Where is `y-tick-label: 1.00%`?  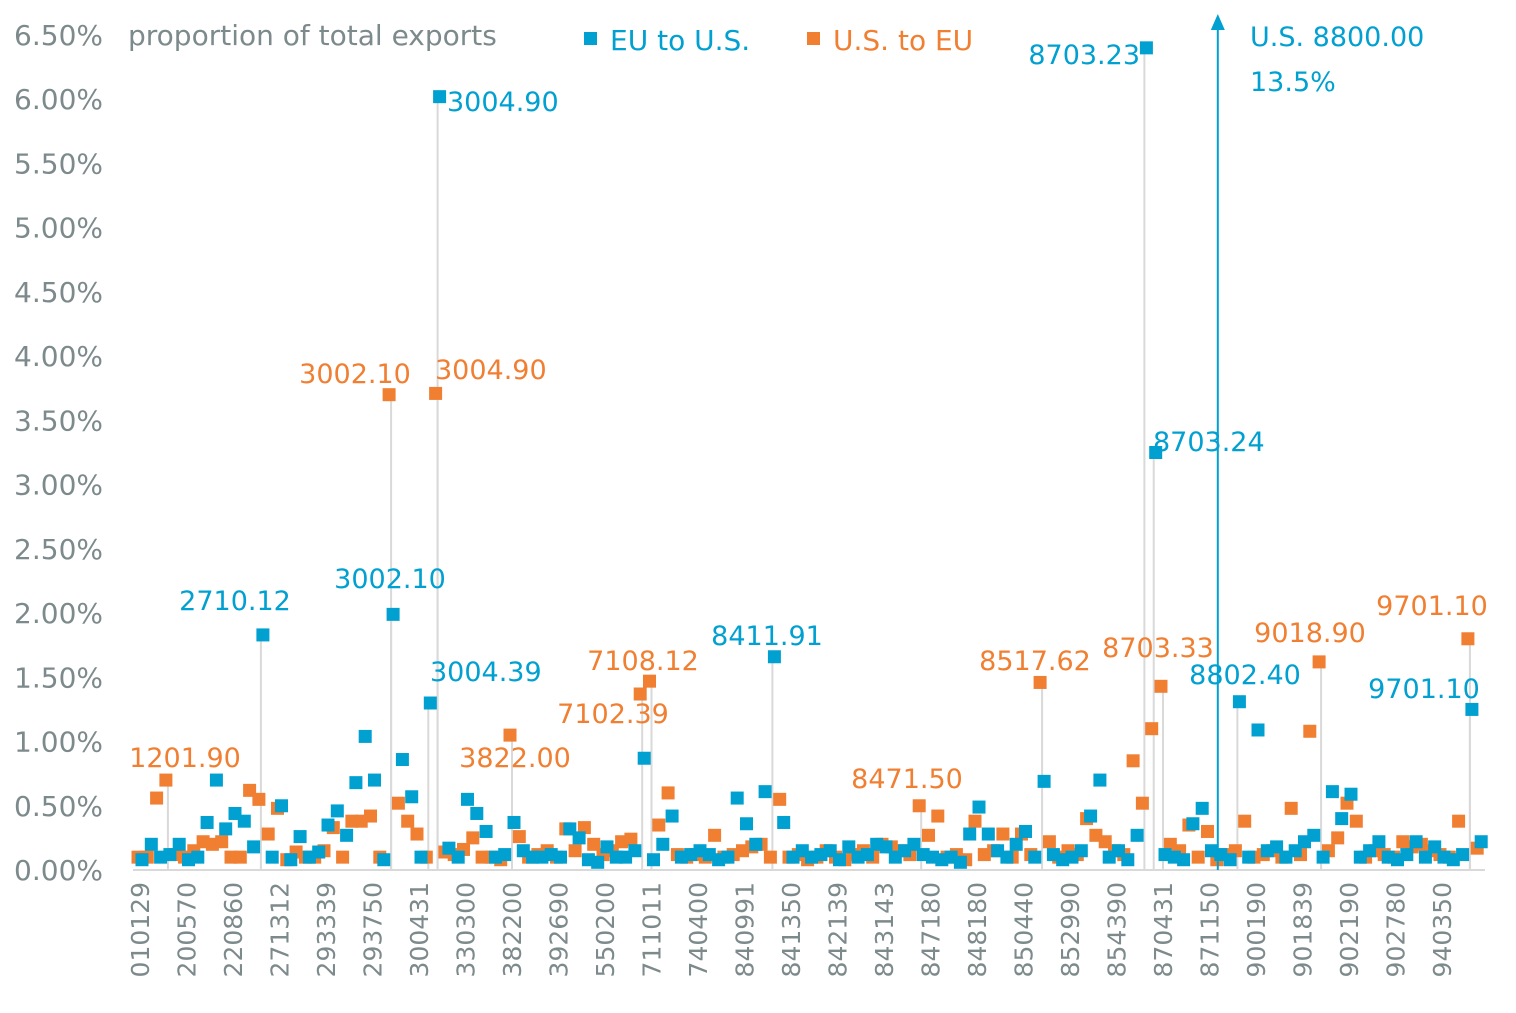 y-tick-label: 1.00% is located at coordinates (58, 742).